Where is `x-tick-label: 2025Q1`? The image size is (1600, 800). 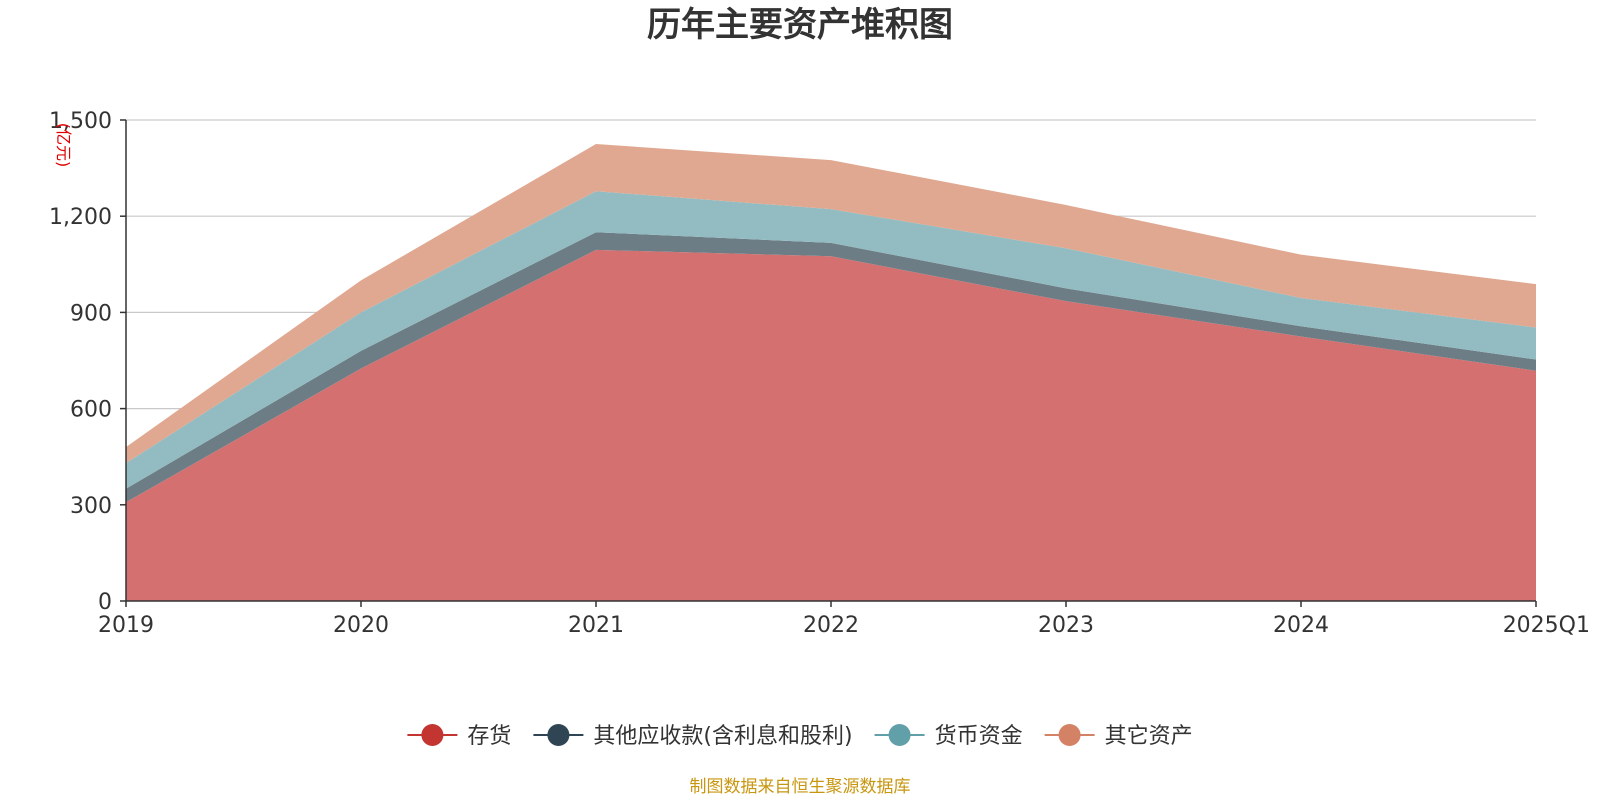
x-tick-label: 2025Q1 is located at coordinates (1546, 625).